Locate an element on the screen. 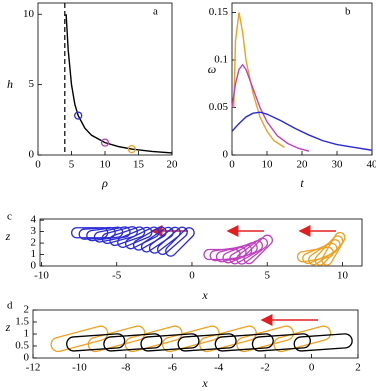  y-axis-label: h is located at coordinates (10, 84).